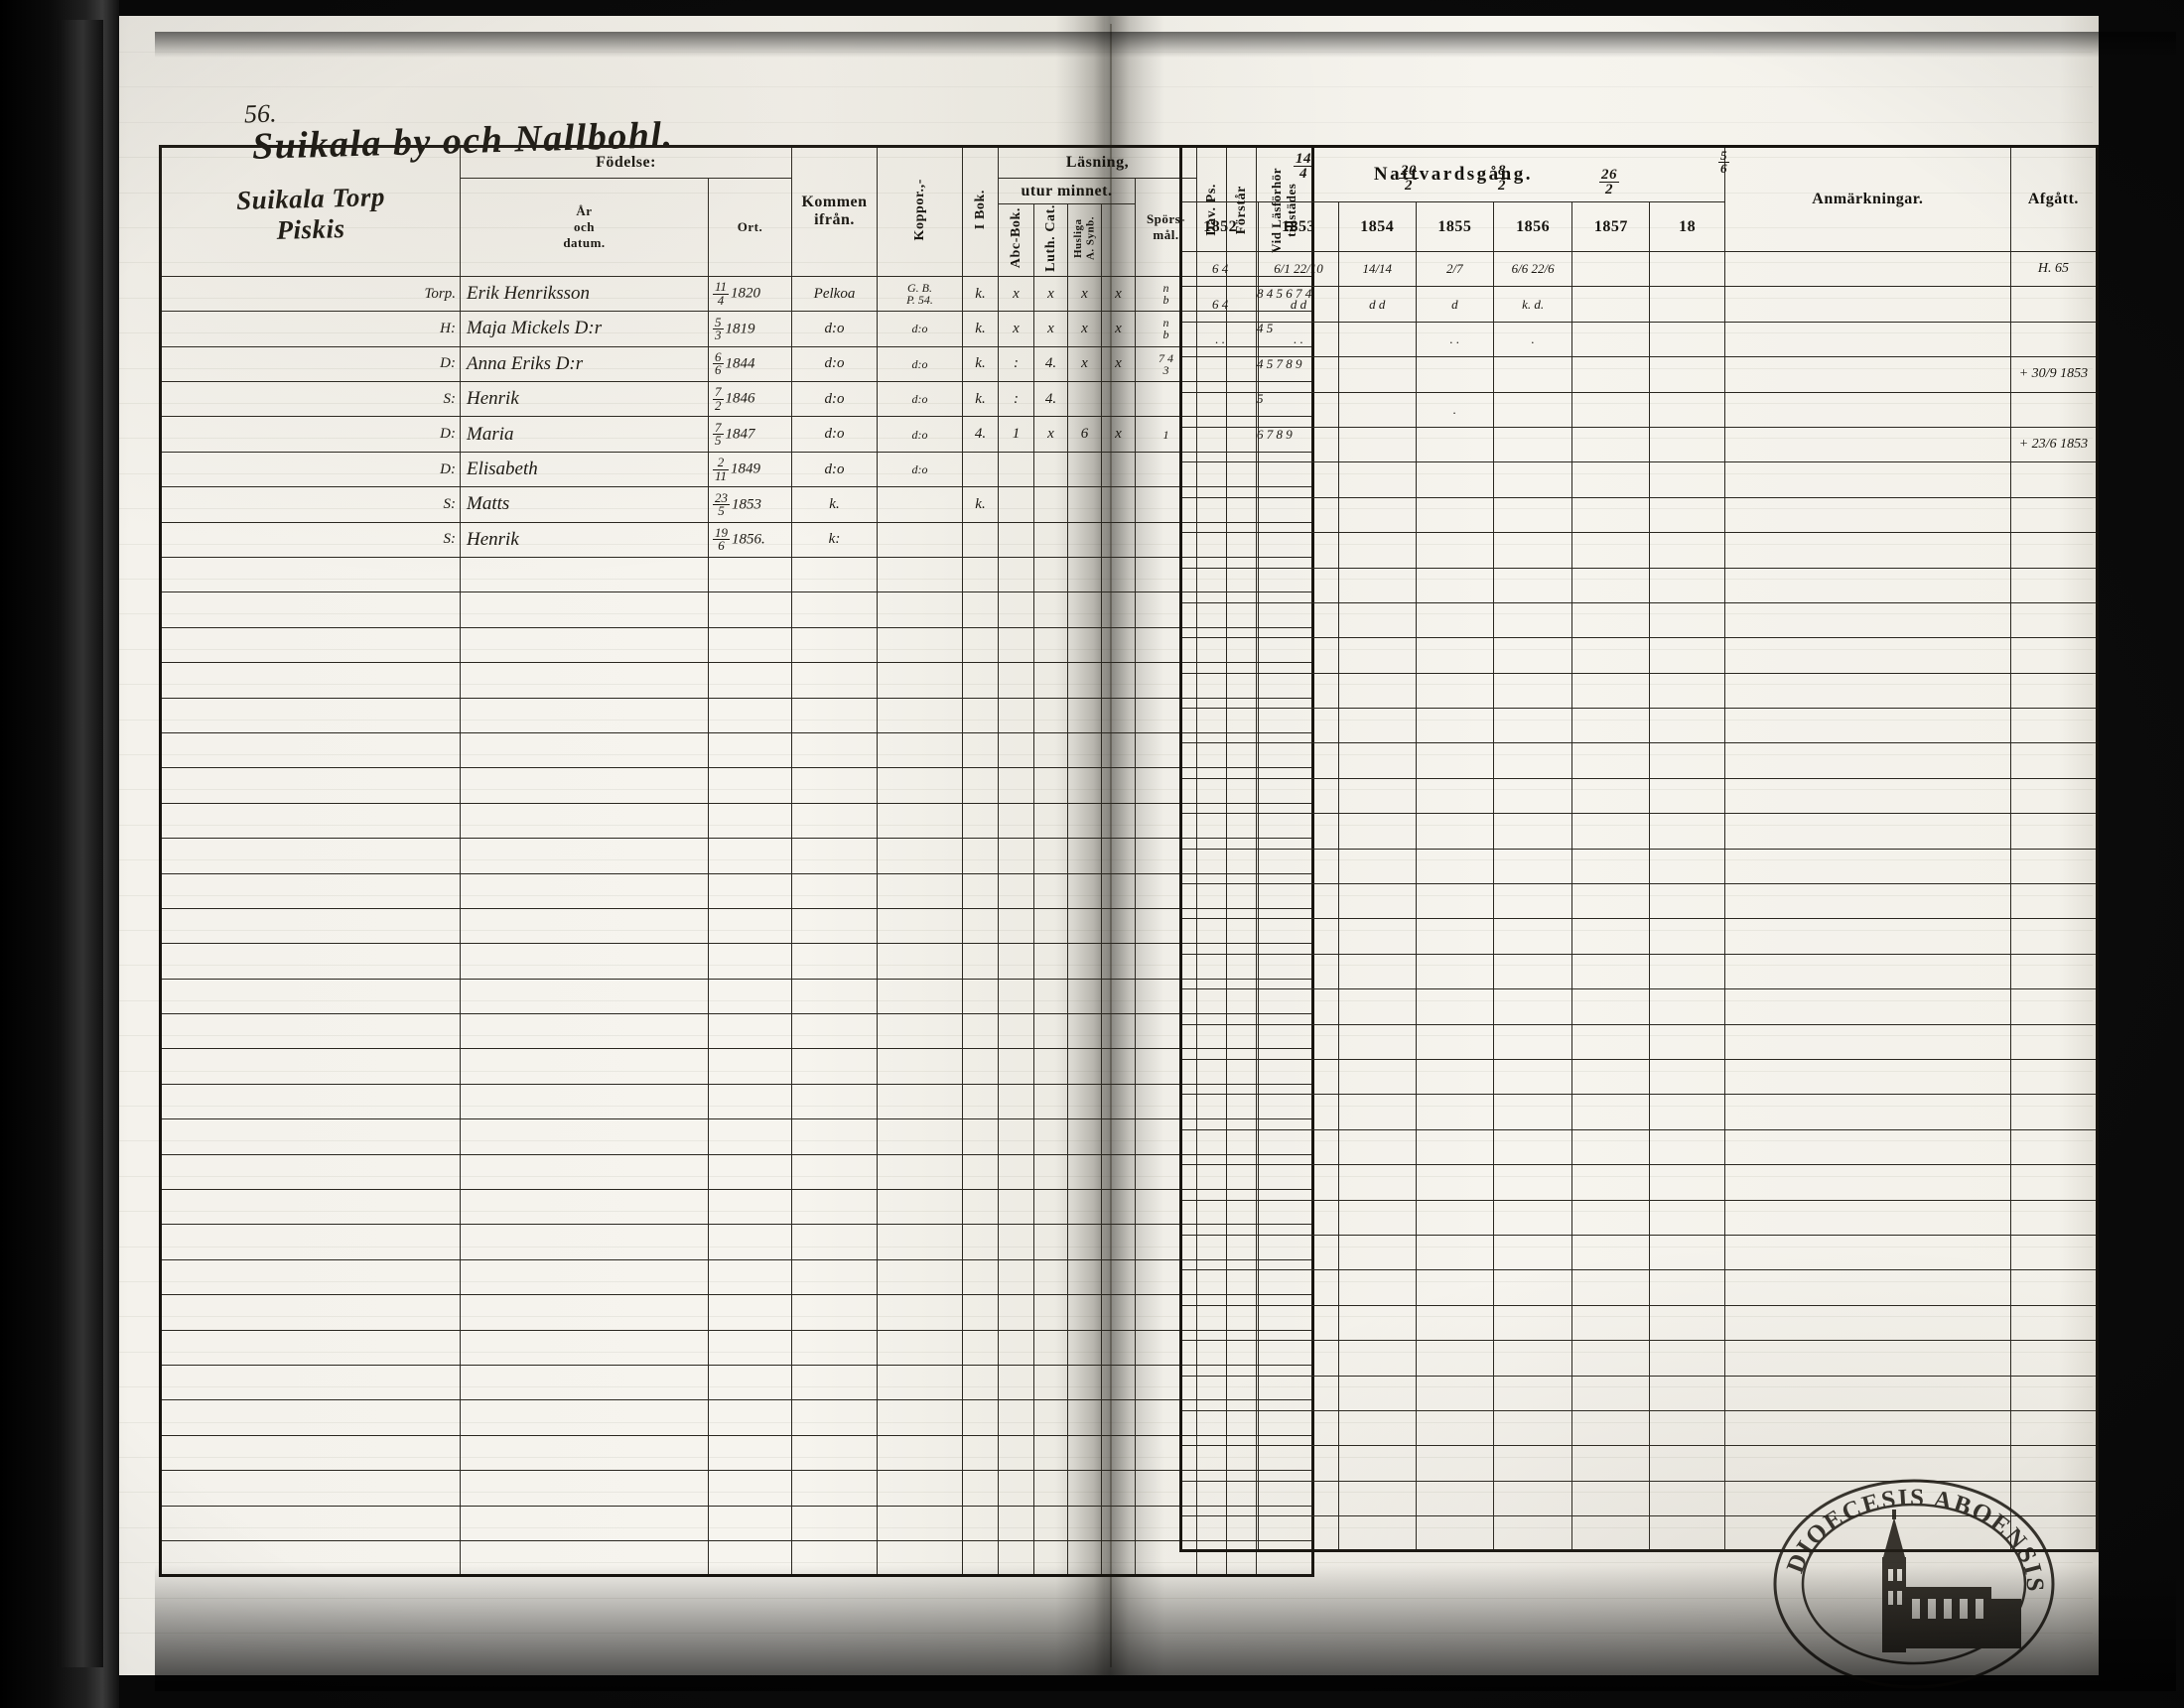  Describe the element at coordinates (1016, 294) in the screenshot. I see `row-i-bok: x` at that location.